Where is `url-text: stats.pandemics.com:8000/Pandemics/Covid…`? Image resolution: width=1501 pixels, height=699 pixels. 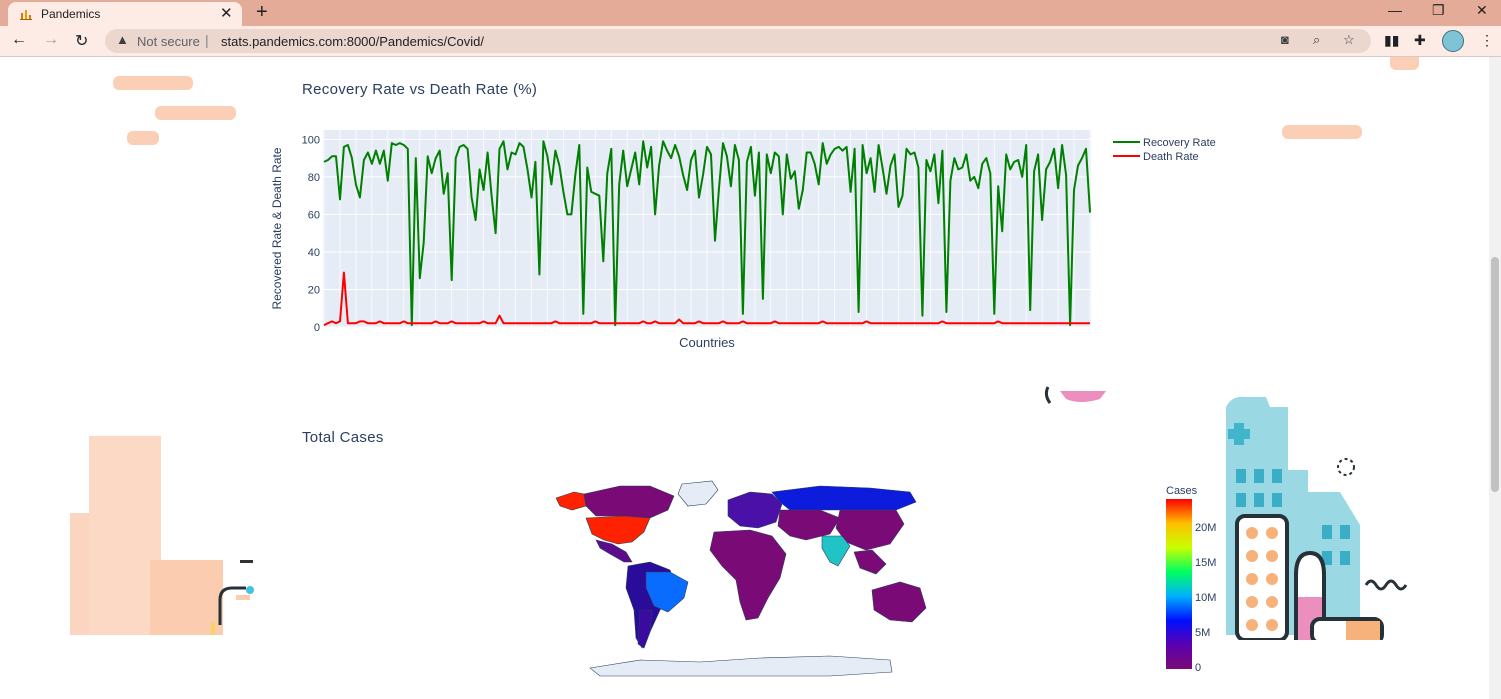 url-text: stats.pandemics.com:8000/Pandemics/Covid… is located at coordinates (353, 41).